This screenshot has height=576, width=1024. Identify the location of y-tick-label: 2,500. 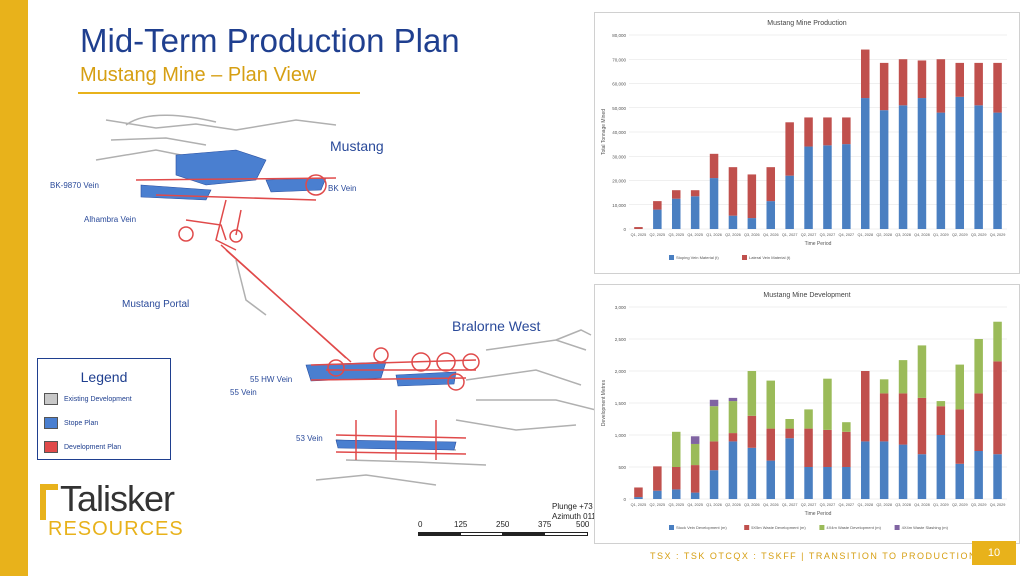
(621, 339).